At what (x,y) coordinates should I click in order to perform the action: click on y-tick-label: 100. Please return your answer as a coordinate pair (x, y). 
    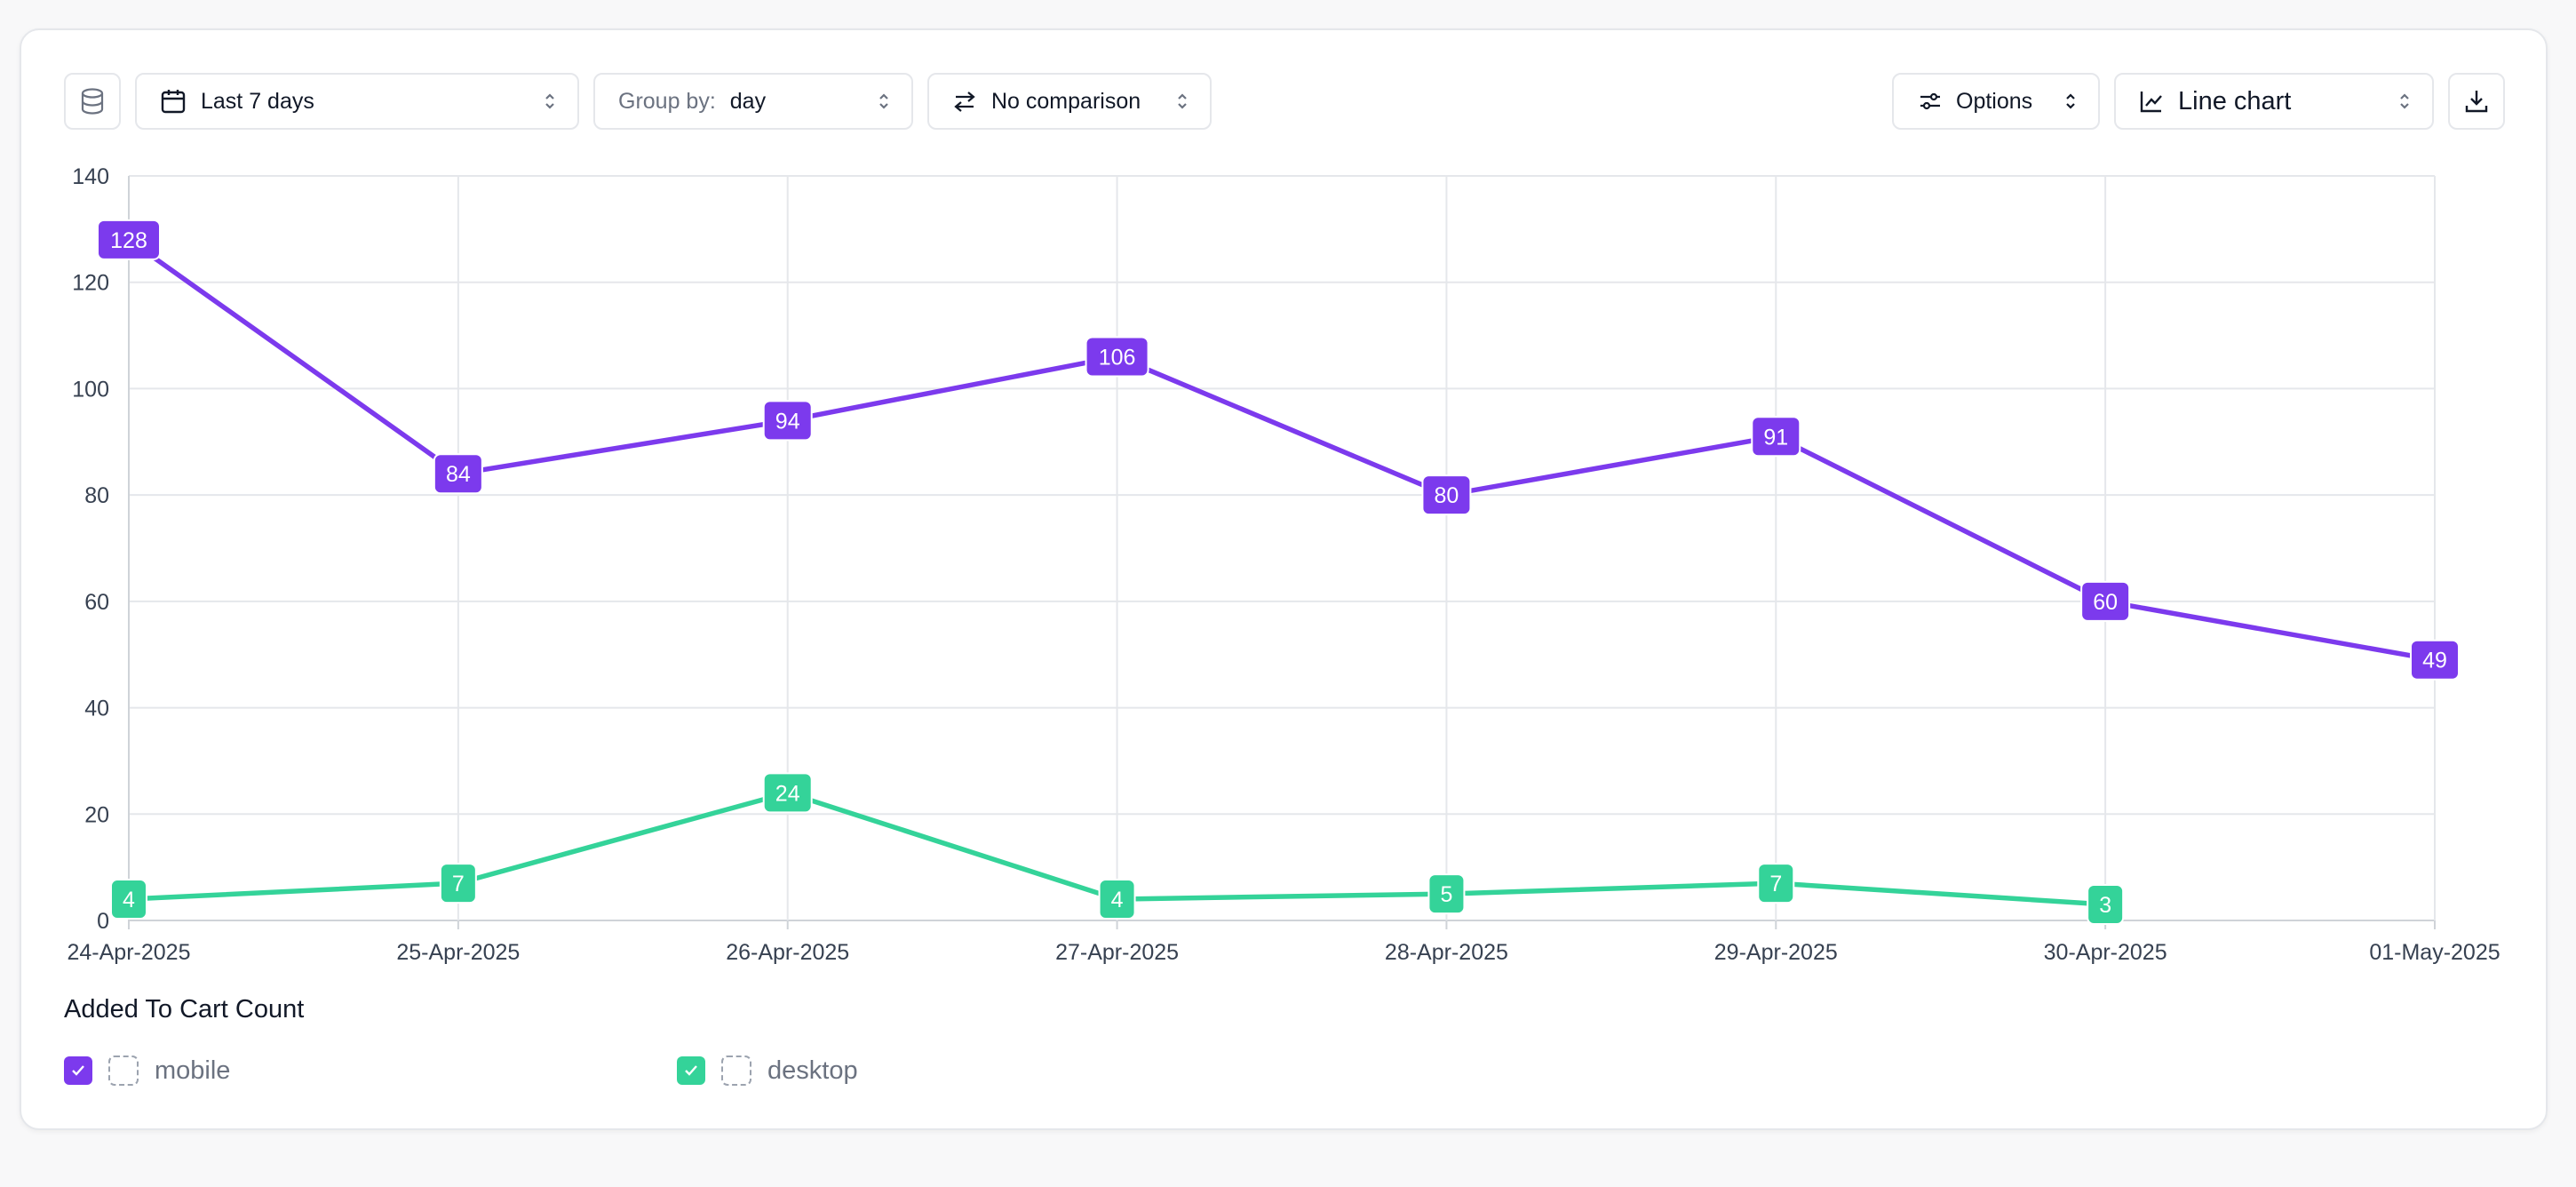
    Looking at the image, I should click on (90, 389).